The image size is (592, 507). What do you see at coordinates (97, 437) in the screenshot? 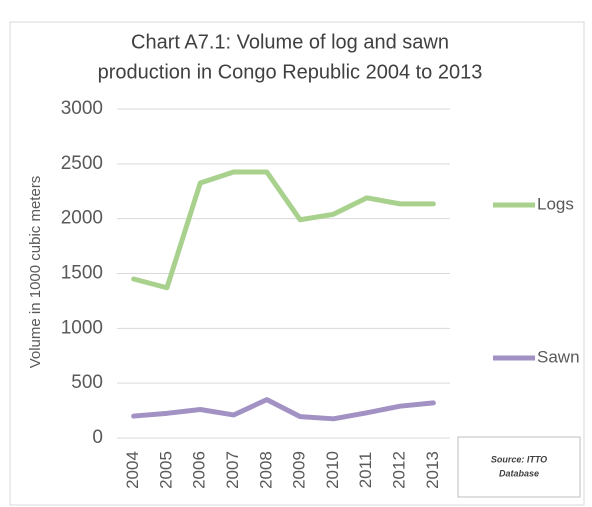
I see `y-tick-label: 0` at bounding box center [97, 437].